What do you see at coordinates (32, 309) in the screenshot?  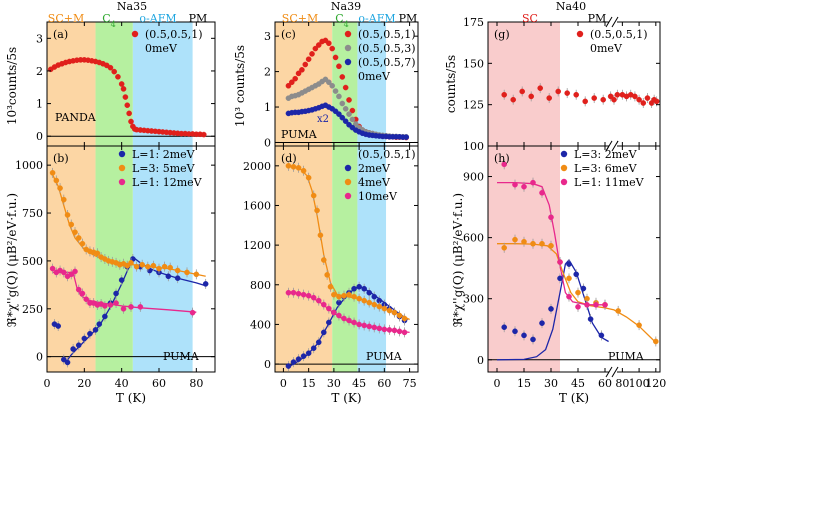 I see `y-tick-label: 250` at bounding box center [32, 309].